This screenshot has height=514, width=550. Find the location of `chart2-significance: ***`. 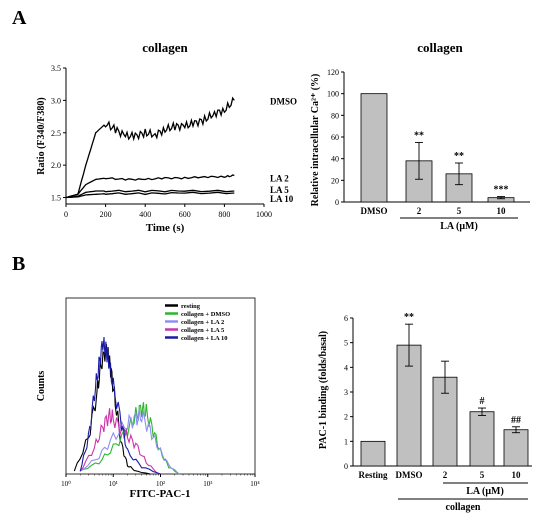

chart2-significance: *** is located at coordinates (501, 190).